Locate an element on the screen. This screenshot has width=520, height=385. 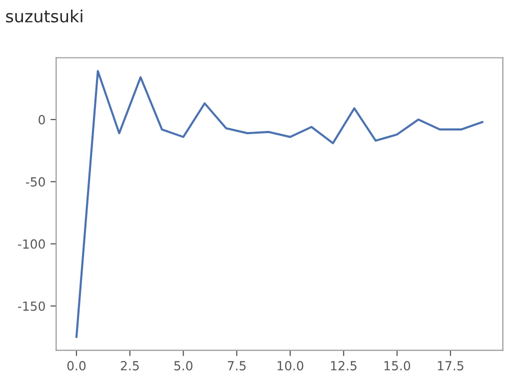
chart-title: suzutsuki is located at coordinates (44, 16).